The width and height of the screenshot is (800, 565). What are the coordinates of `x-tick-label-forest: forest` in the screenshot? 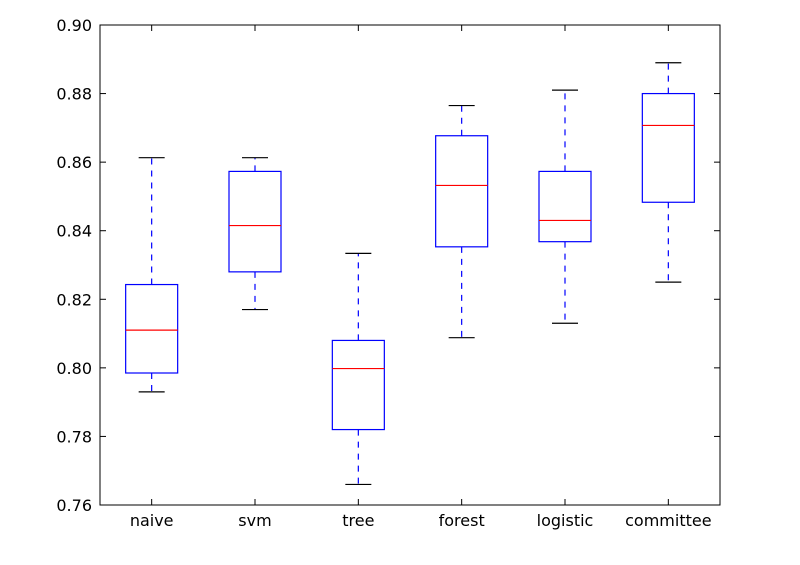 It's located at (462, 520).